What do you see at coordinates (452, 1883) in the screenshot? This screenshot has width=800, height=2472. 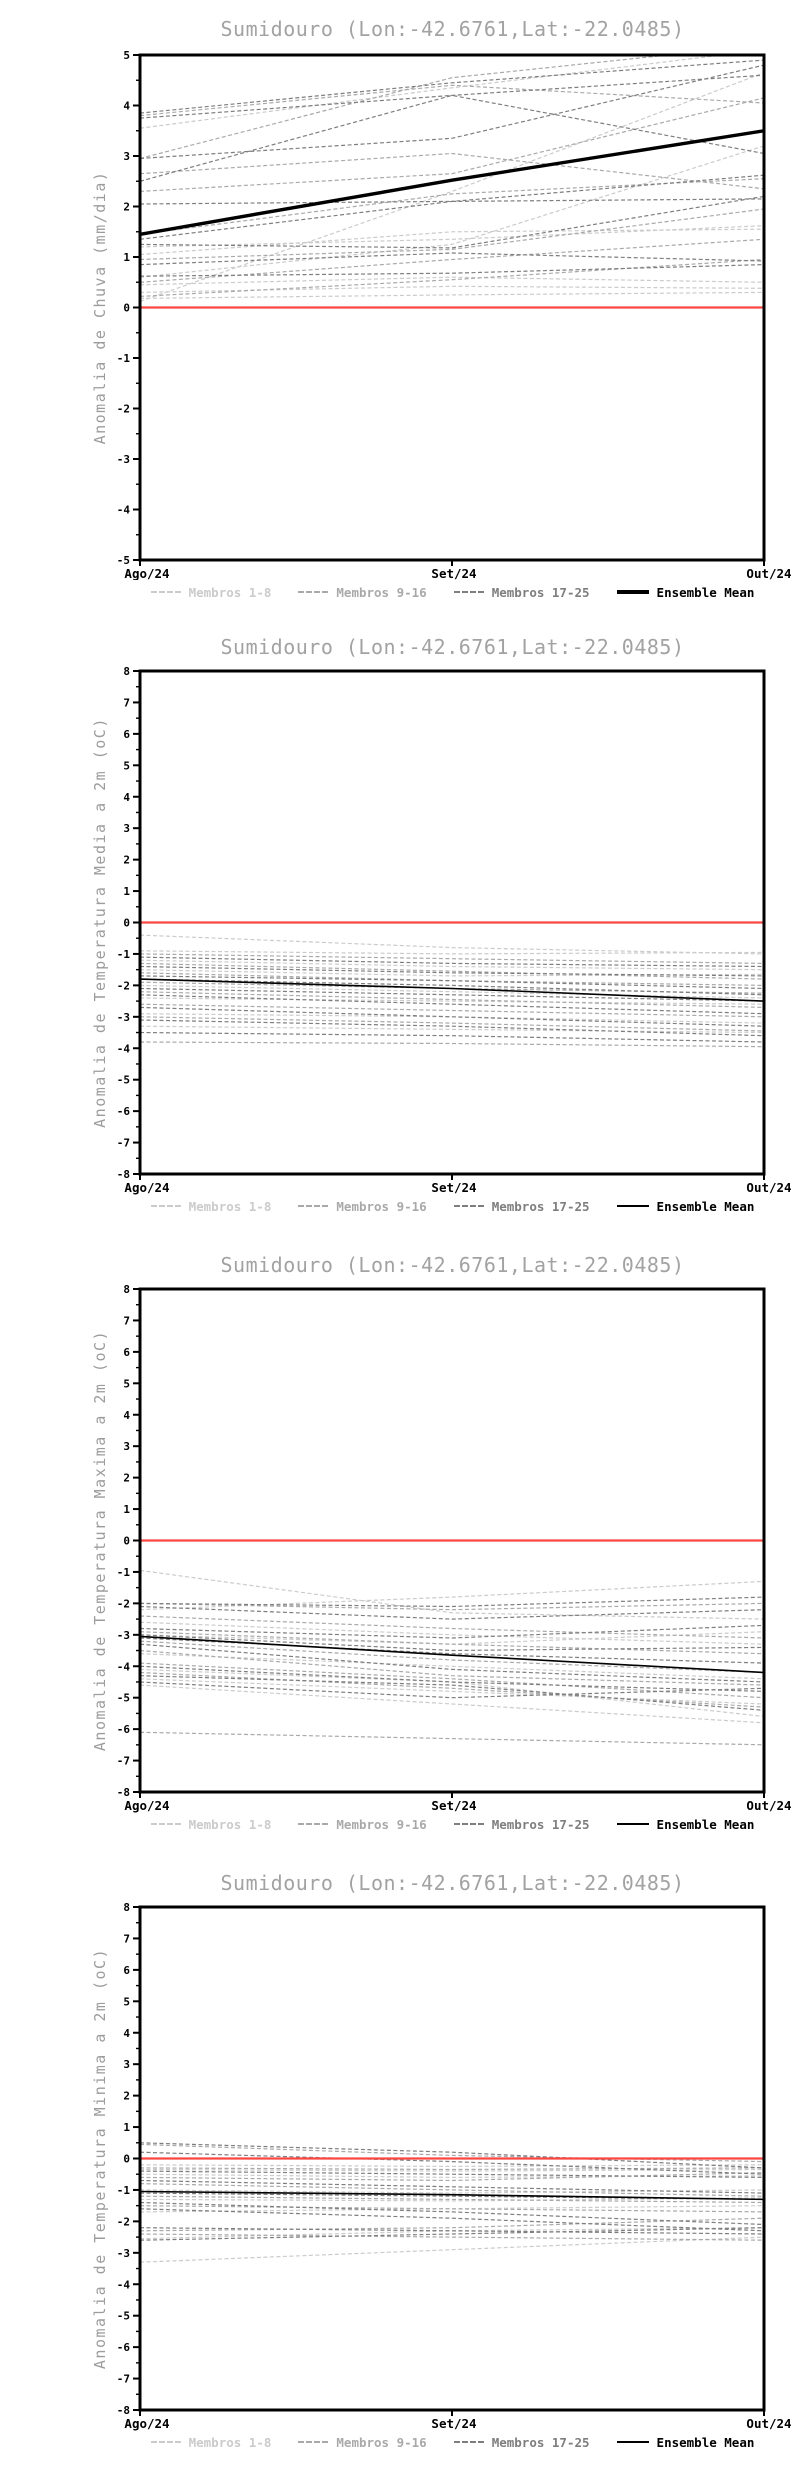 I see `chart-title: Sumidouro (Lon:-42.6761,Lat:-22.0485)` at bounding box center [452, 1883].